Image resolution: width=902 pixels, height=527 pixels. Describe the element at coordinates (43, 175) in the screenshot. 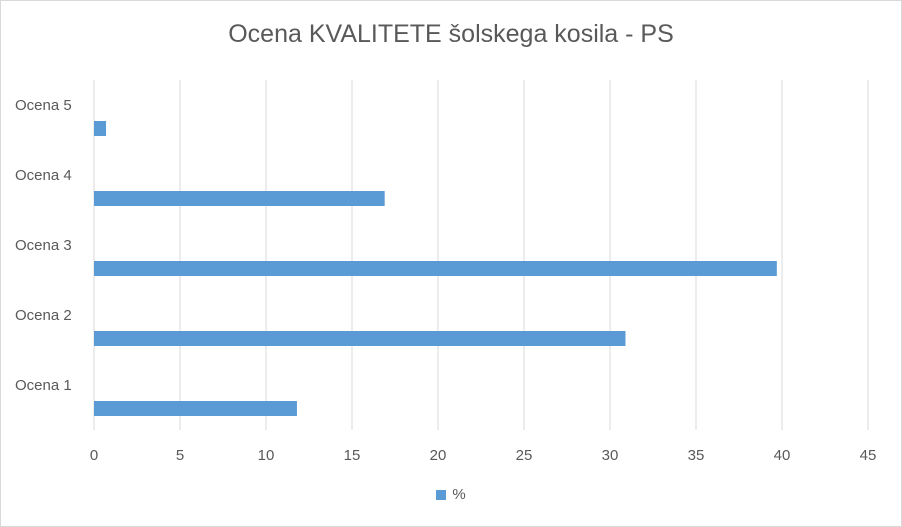

I see `y-tick-label: Ocena 4` at that location.